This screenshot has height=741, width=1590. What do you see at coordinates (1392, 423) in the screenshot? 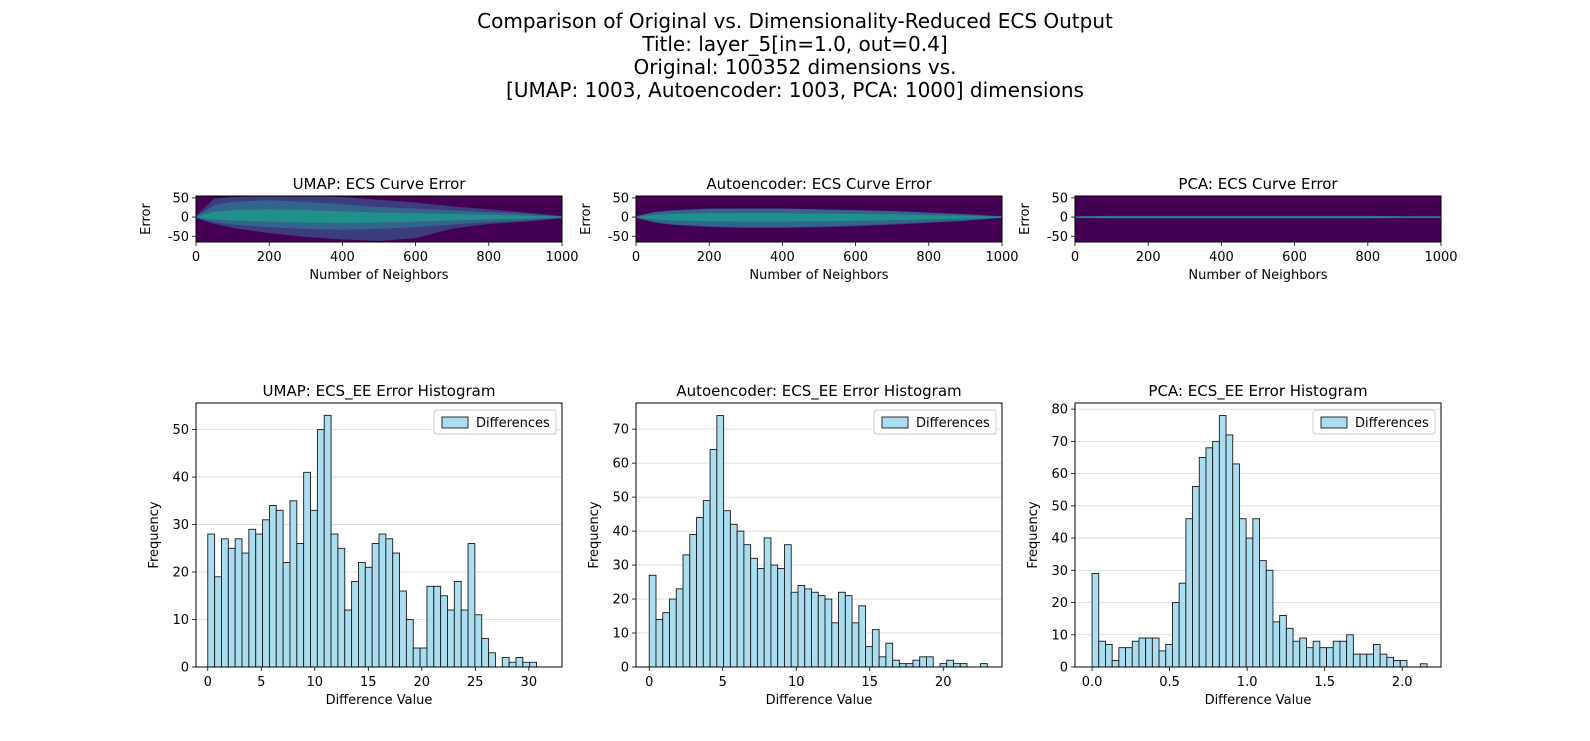
I see `legend-label: Differences` at bounding box center [1392, 423].